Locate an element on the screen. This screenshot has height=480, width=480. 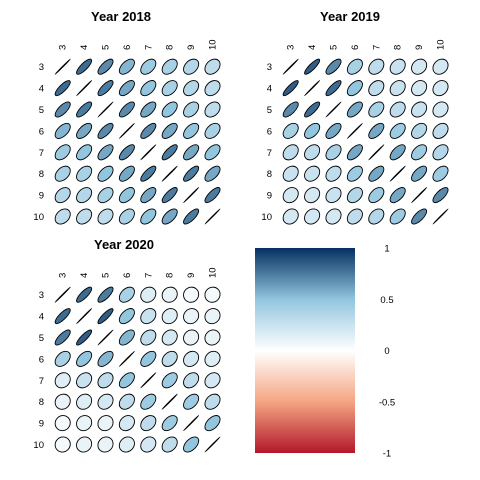
row-label: 9 is located at coordinates (41, 424).